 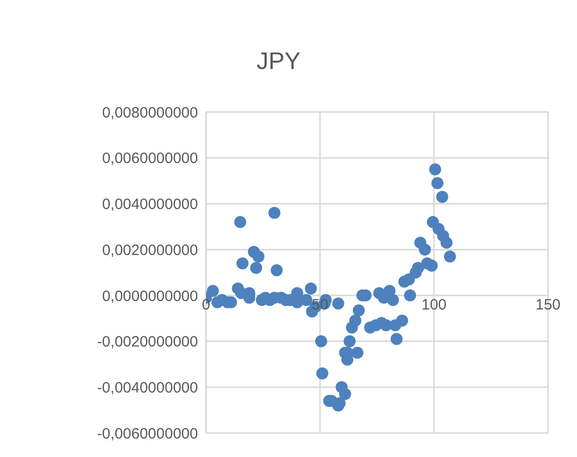 What do you see at coordinates (150, 250) in the screenshot?
I see `y-tick-label: 0,0020000000` at bounding box center [150, 250].